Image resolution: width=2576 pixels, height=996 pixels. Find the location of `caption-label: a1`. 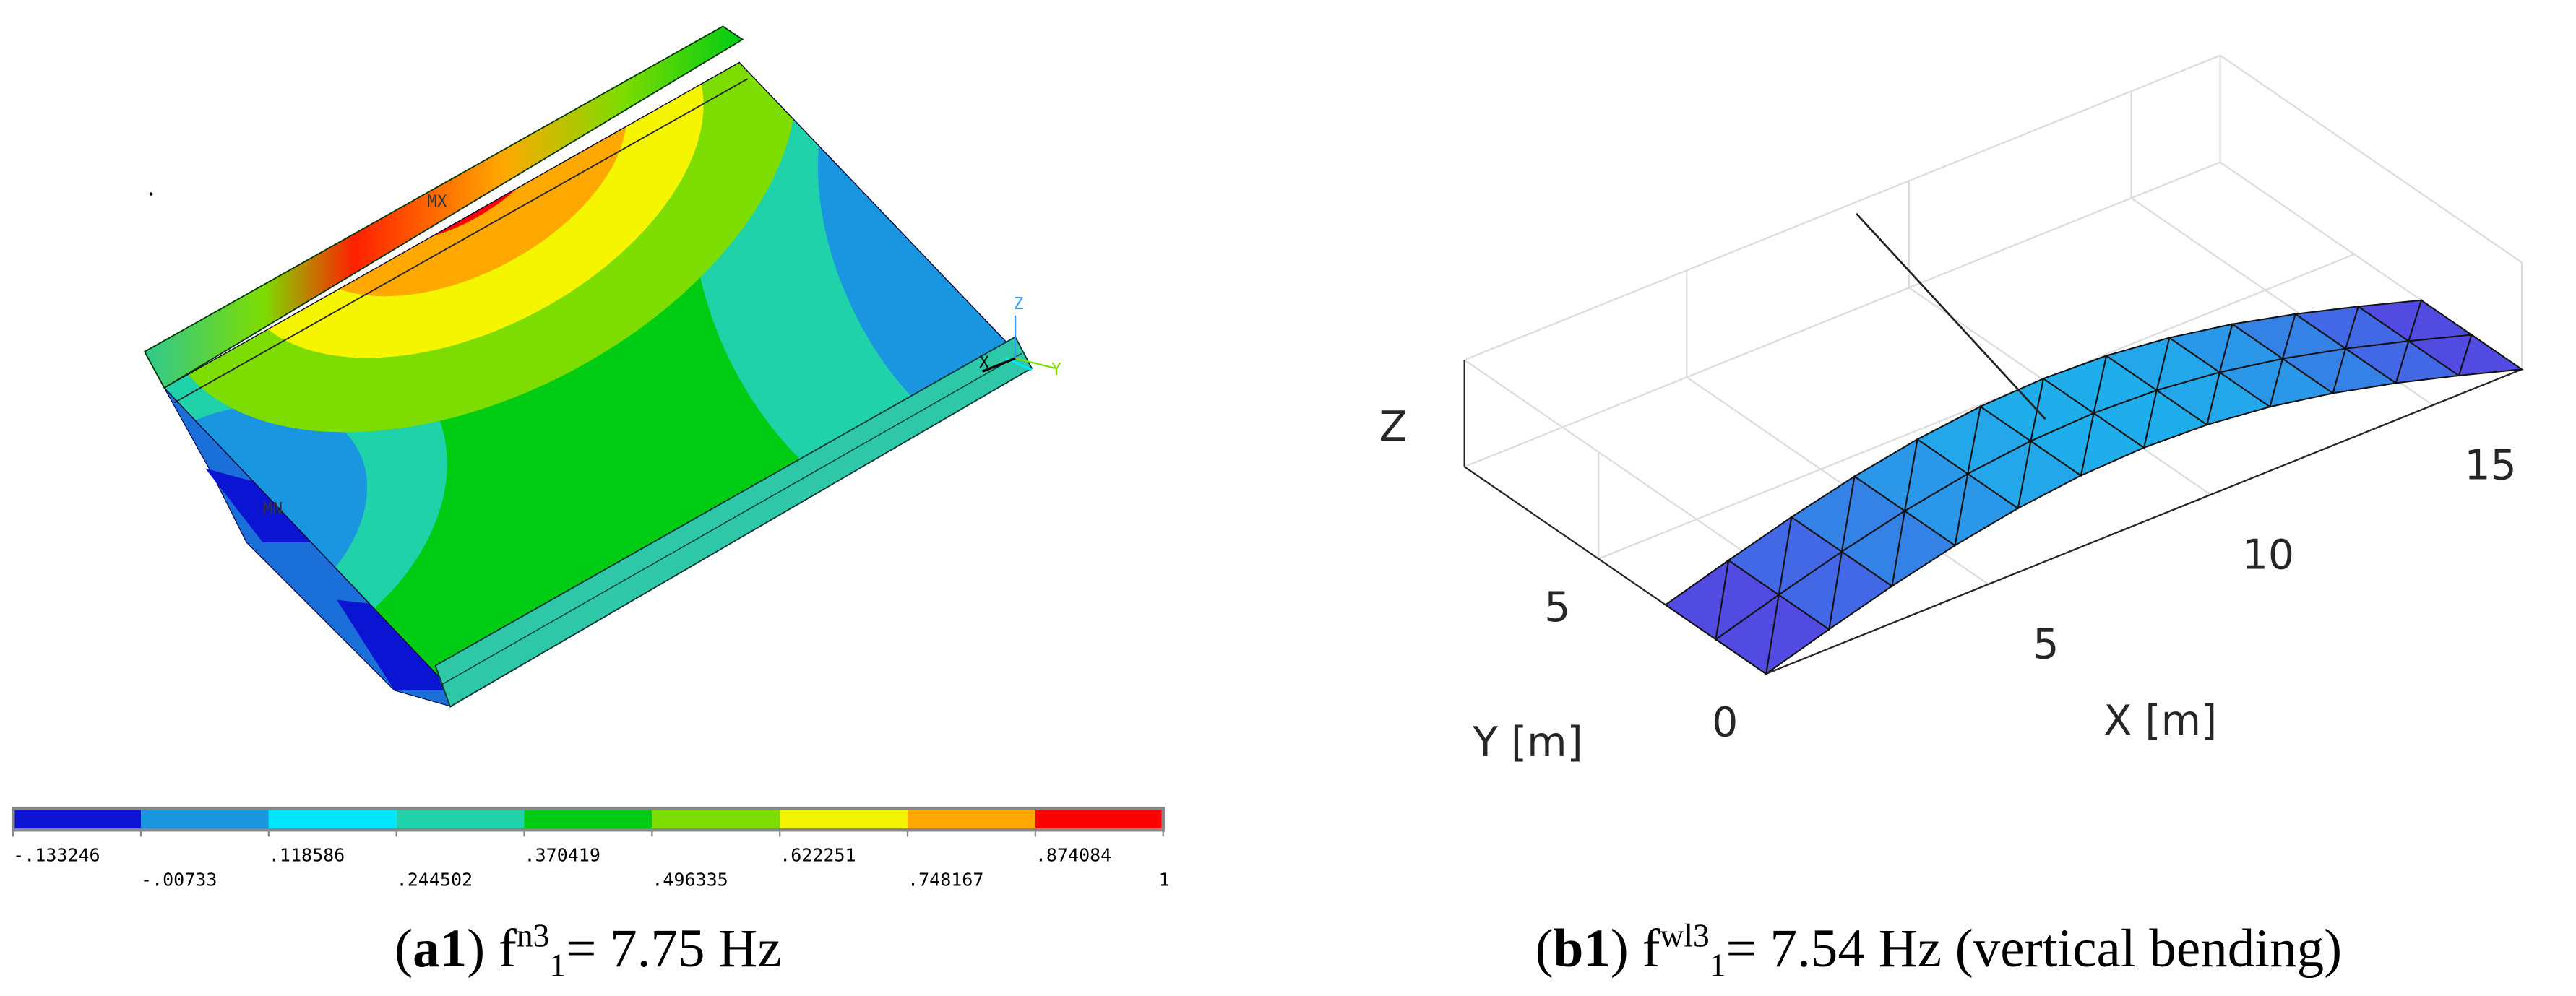

caption-label: a1 is located at coordinates (440, 949).